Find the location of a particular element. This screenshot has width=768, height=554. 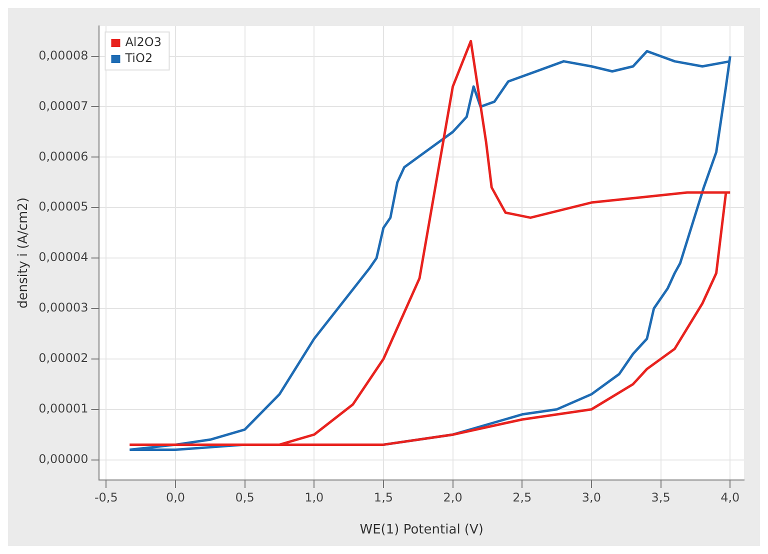

y-axis-title: density i (A/cm2) is located at coordinates (24, 253).